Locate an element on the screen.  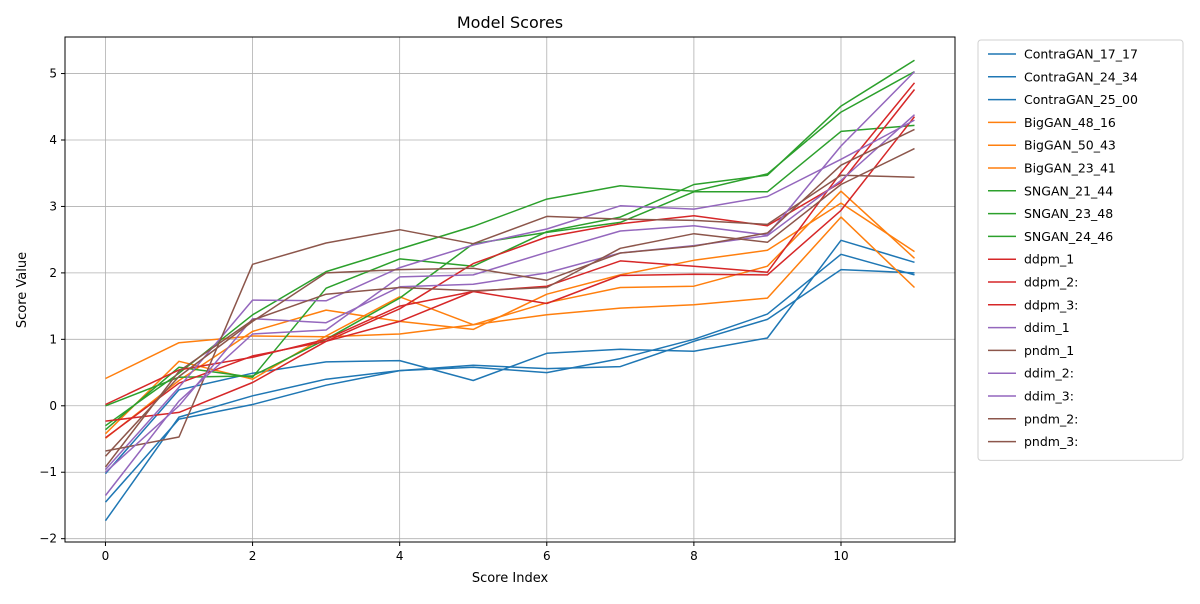
legend-item: ddim_2: is located at coordinates (1031, 373).